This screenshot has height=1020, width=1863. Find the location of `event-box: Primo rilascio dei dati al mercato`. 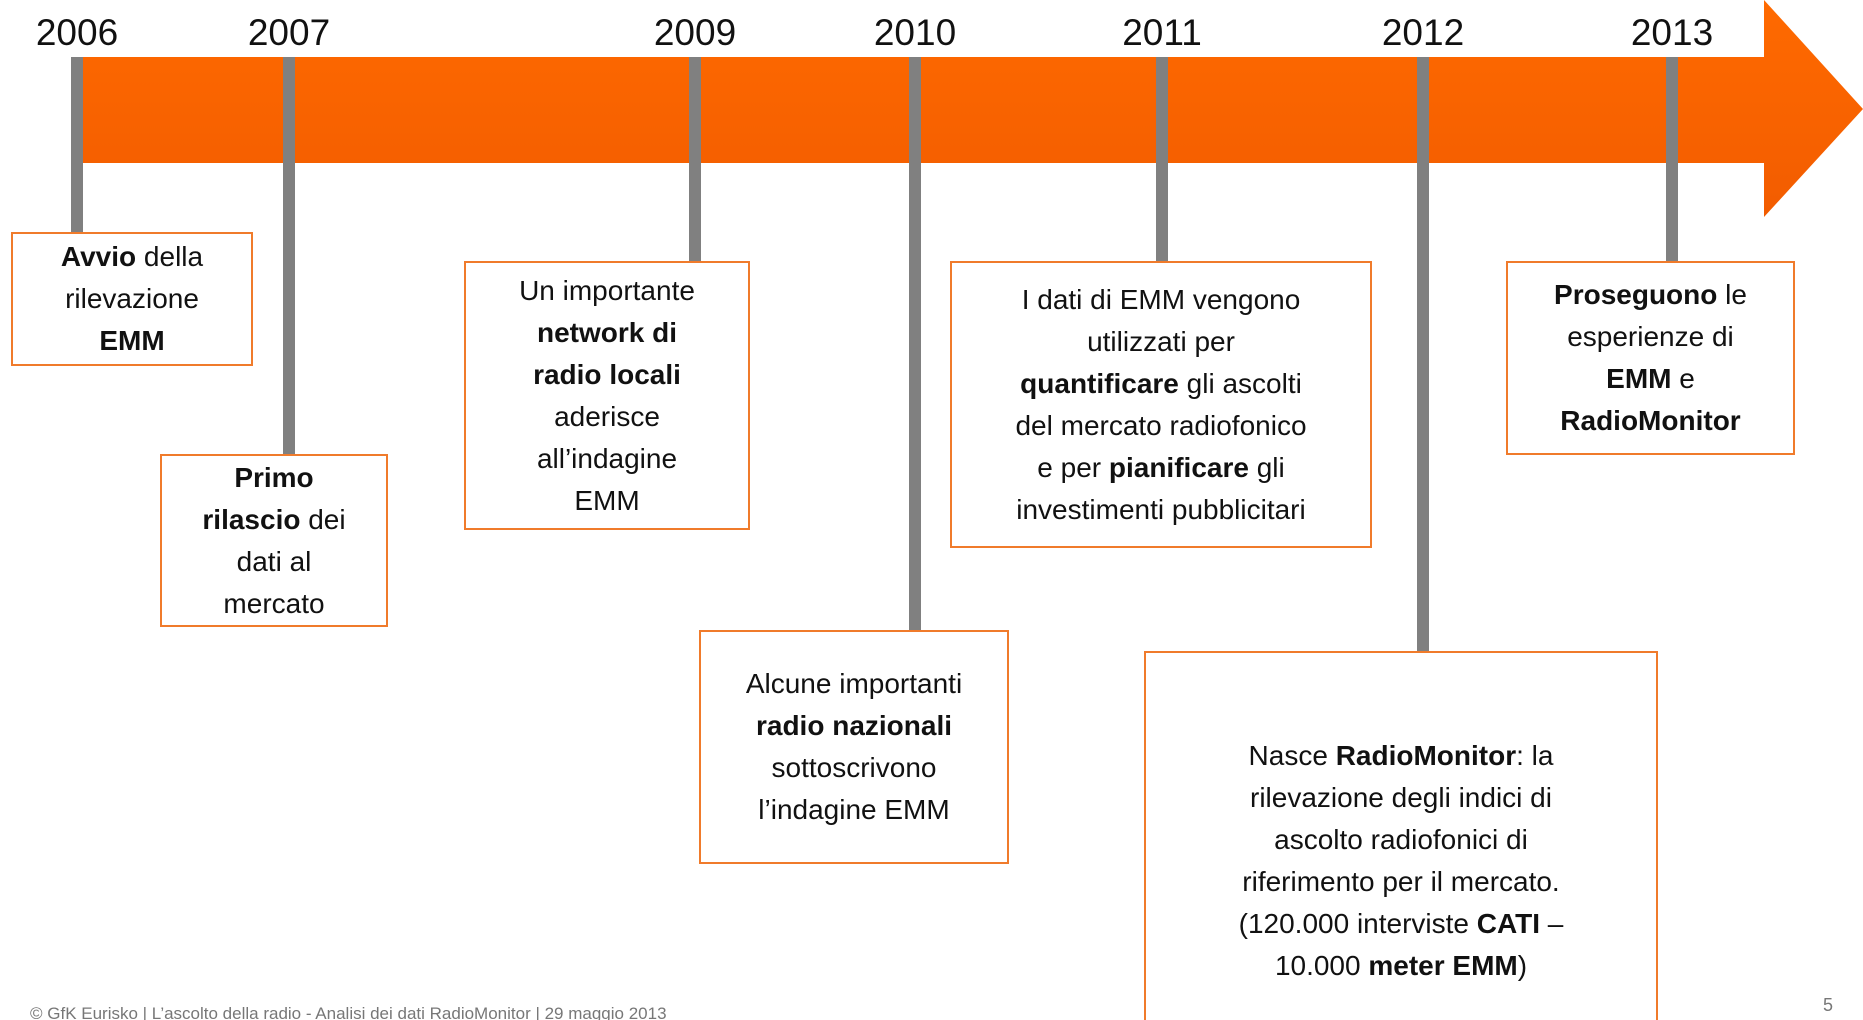

event-box: Primo rilascio dei dati al mercato is located at coordinates (274, 540).